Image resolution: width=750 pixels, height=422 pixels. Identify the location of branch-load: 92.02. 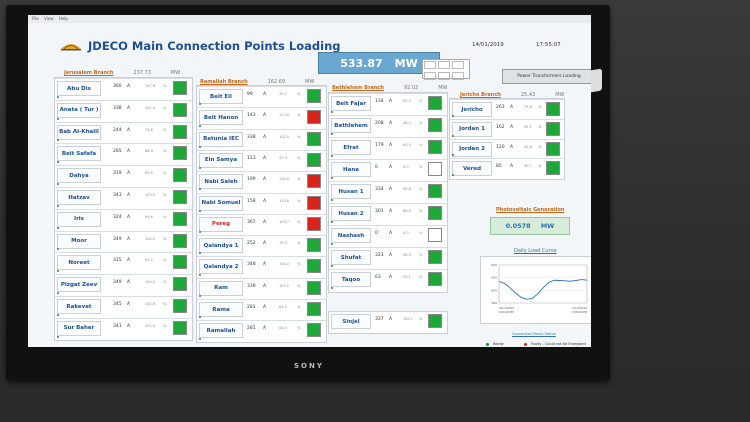
(411, 88).